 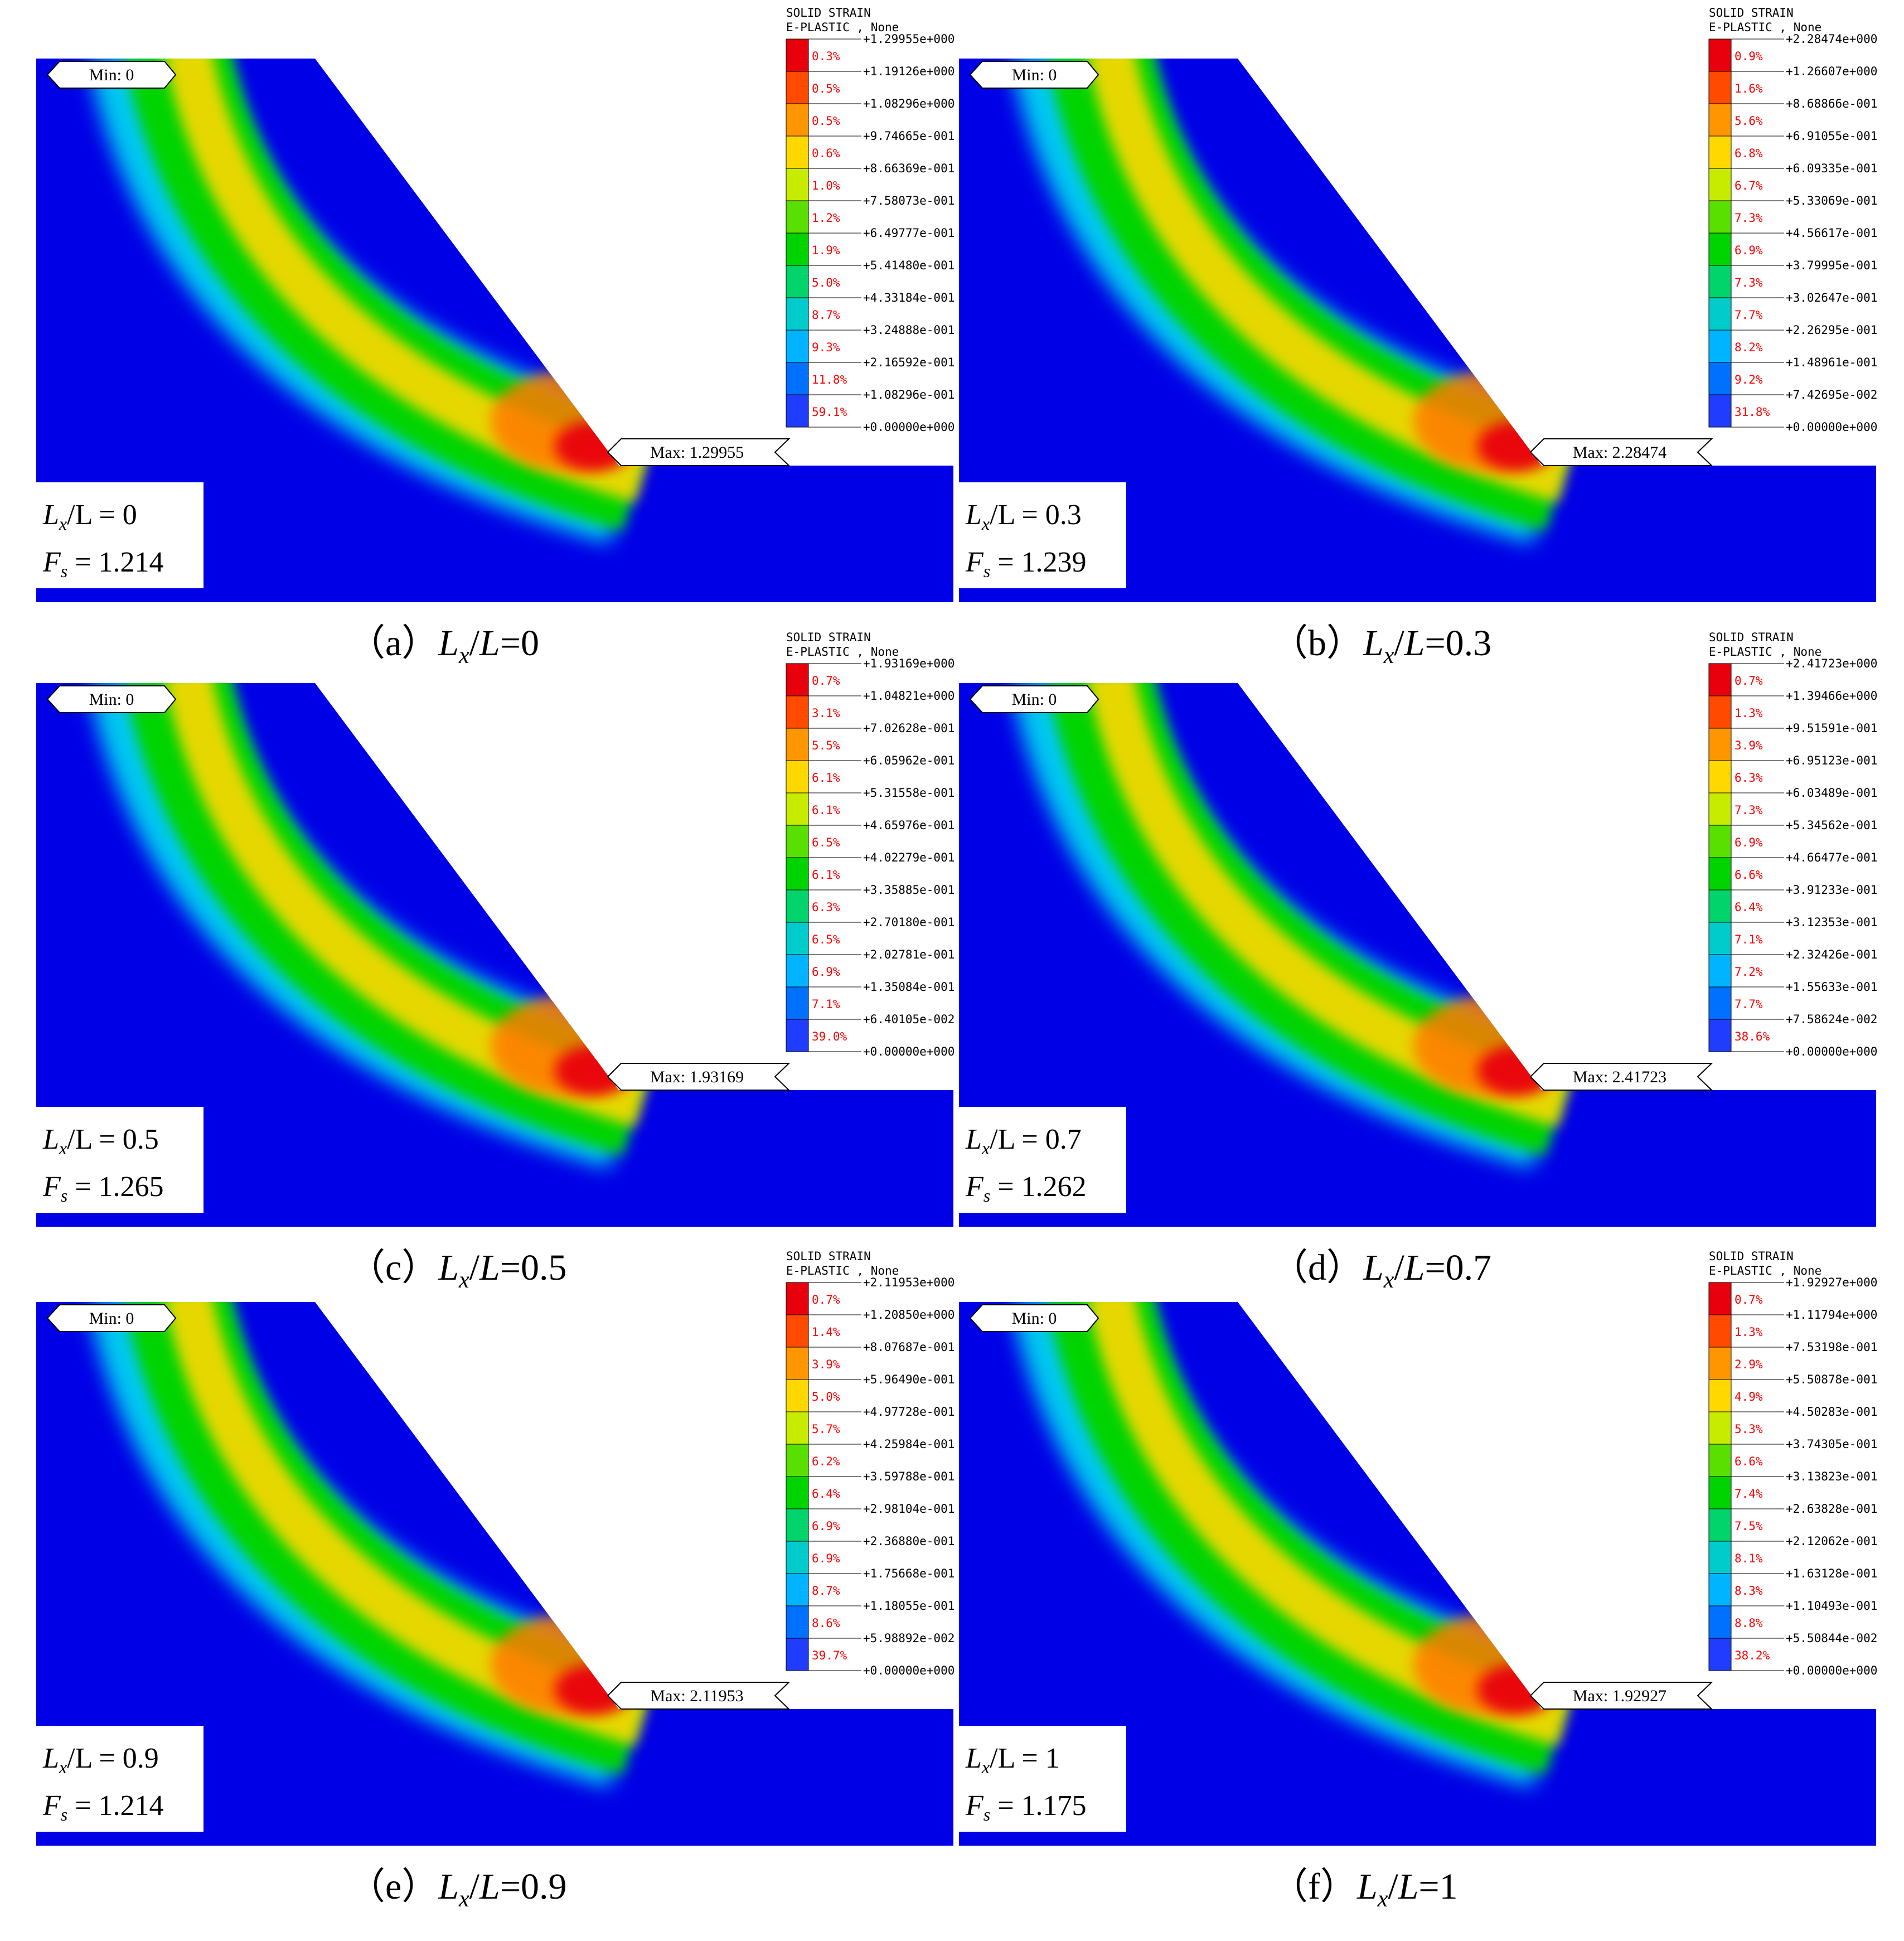 What do you see at coordinates (1831, 696) in the screenshot?
I see `legend-value: +1.39466e+000` at bounding box center [1831, 696].